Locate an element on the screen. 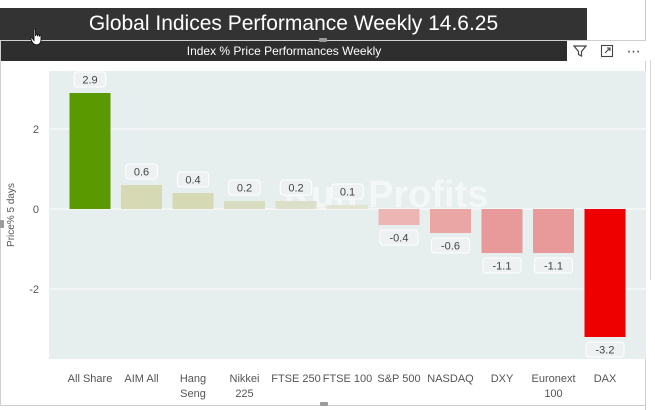 The height and width of the screenshot is (410, 655). resize-handle-bottom is located at coordinates (324, 404).